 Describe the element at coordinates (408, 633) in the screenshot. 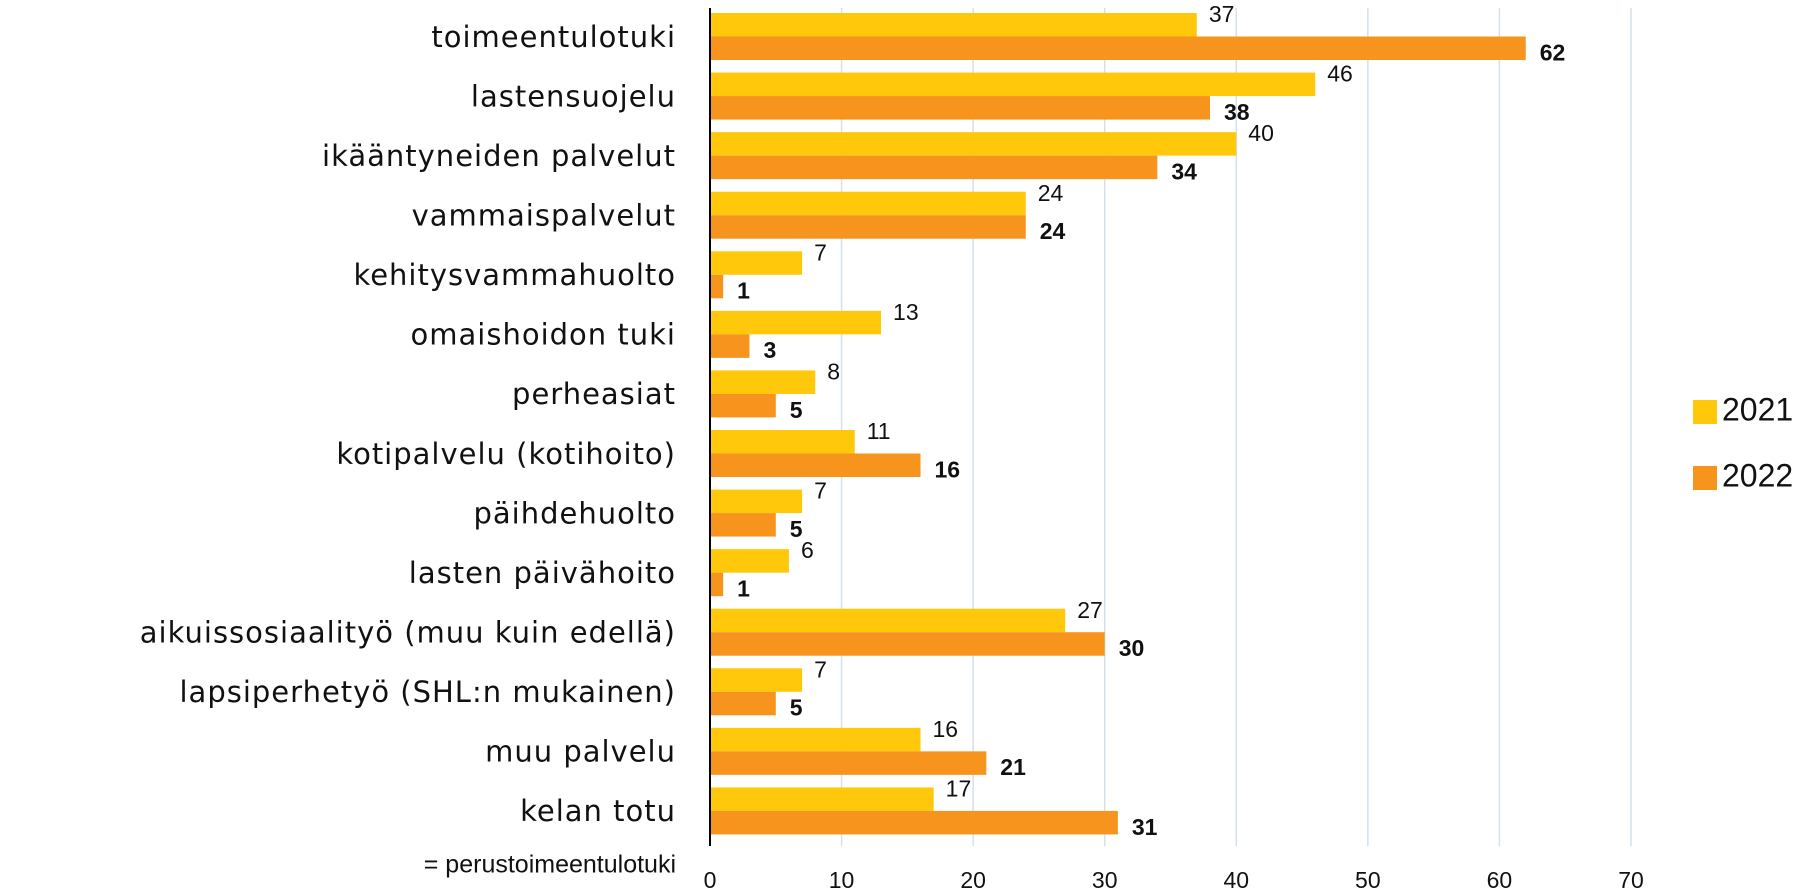

I see `category-label: aikuissosiaalityö (muu kuin edellä)` at that location.